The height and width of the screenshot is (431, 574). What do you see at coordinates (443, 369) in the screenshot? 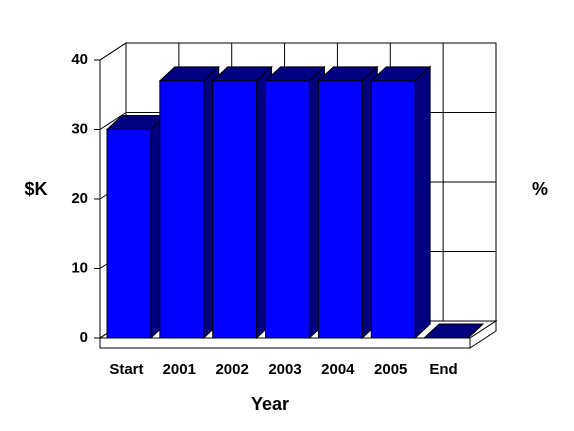
I see `x-tick-label: End` at bounding box center [443, 369].